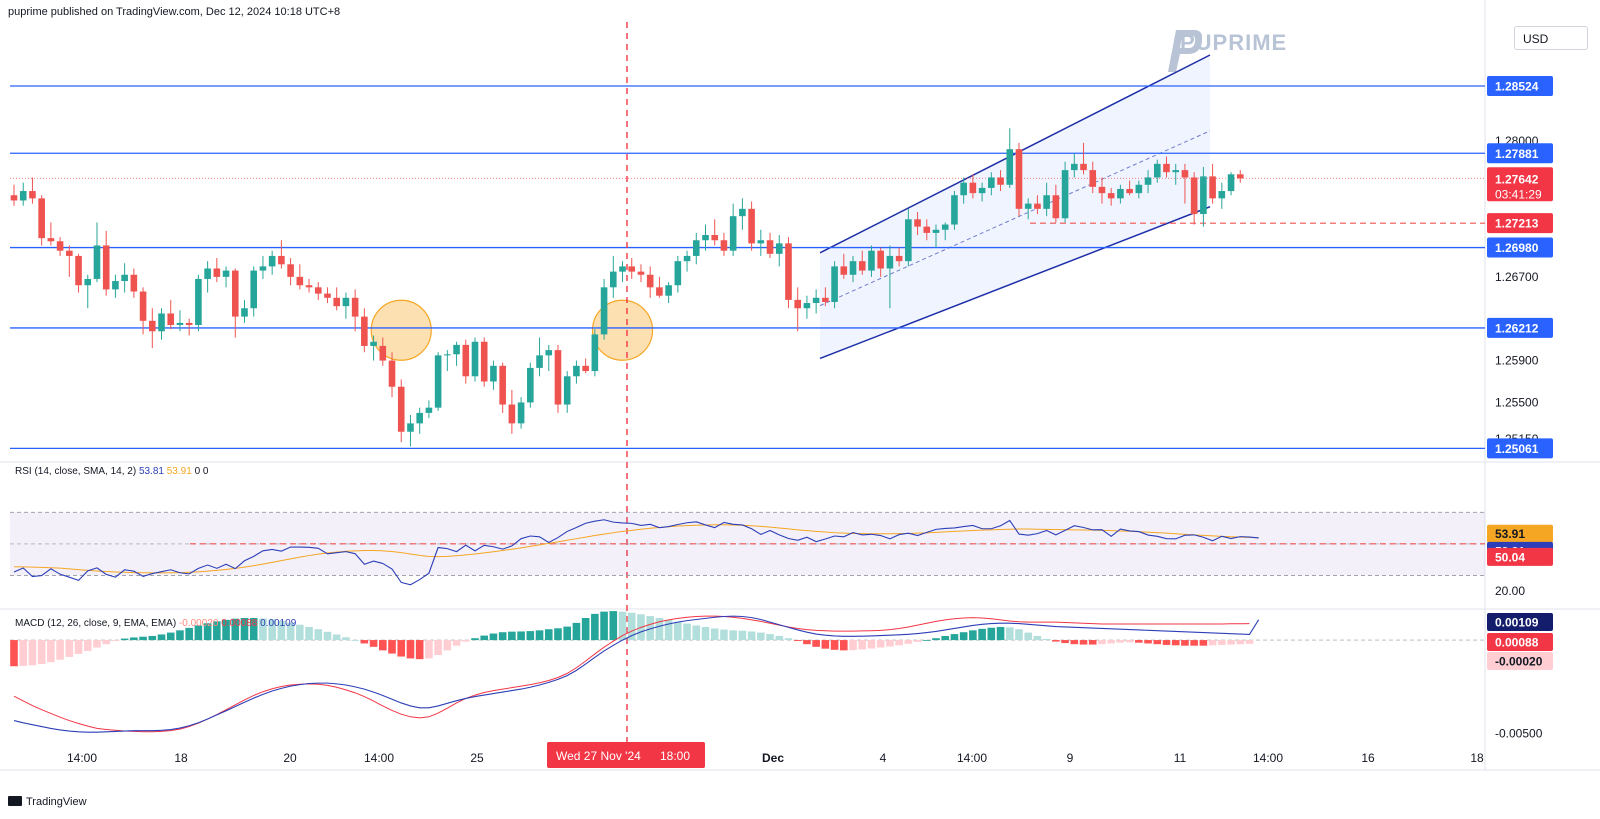 This screenshot has width=1600, height=819. I want to click on time-tick: Dec, so click(773, 758).